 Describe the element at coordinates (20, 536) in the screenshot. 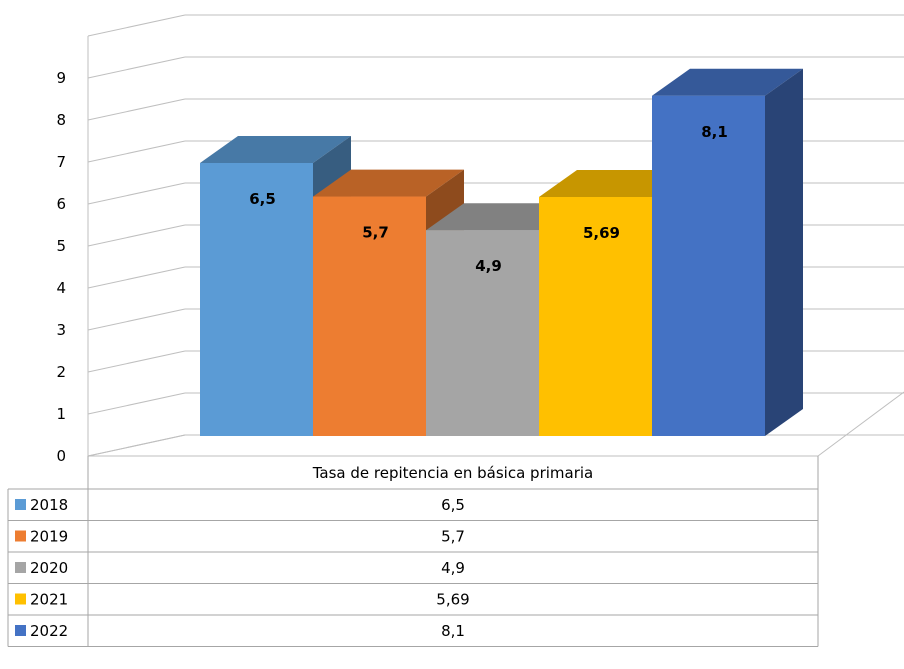

I see `legend-key-2019` at that location.